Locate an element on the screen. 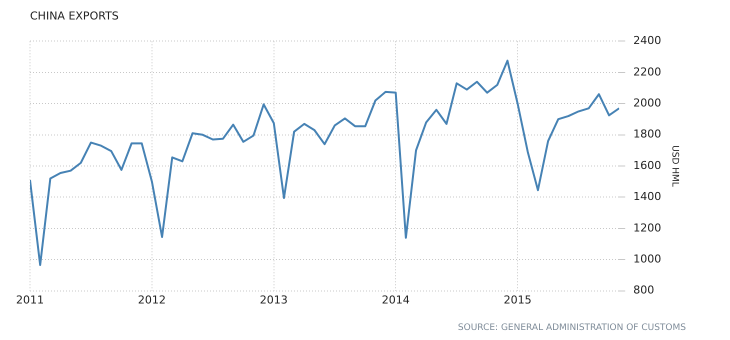 Image resolution: width=730 pixels, height=340 pixels. source-note: SOURCE: GENERAL ADMINISTRATION OF CUSTOMS is located at coordinates (572, 328).